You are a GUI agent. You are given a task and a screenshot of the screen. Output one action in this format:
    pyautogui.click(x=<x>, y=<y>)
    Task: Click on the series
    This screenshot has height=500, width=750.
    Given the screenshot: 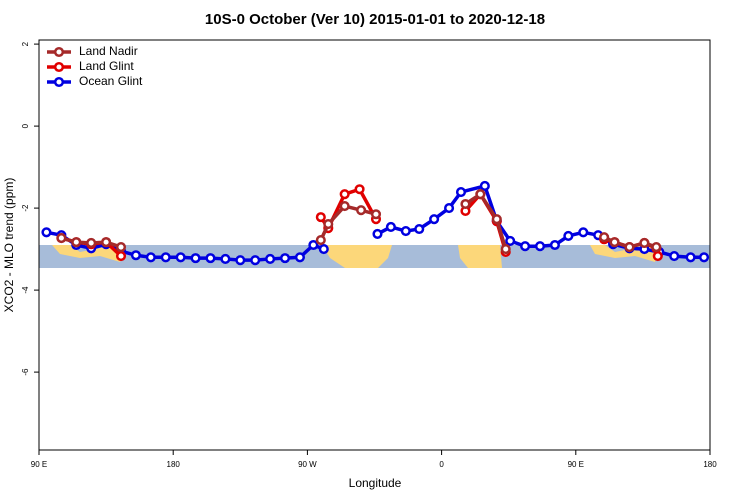 What is the action you would take?
    pyautogui.click(x=359, y=222)
    